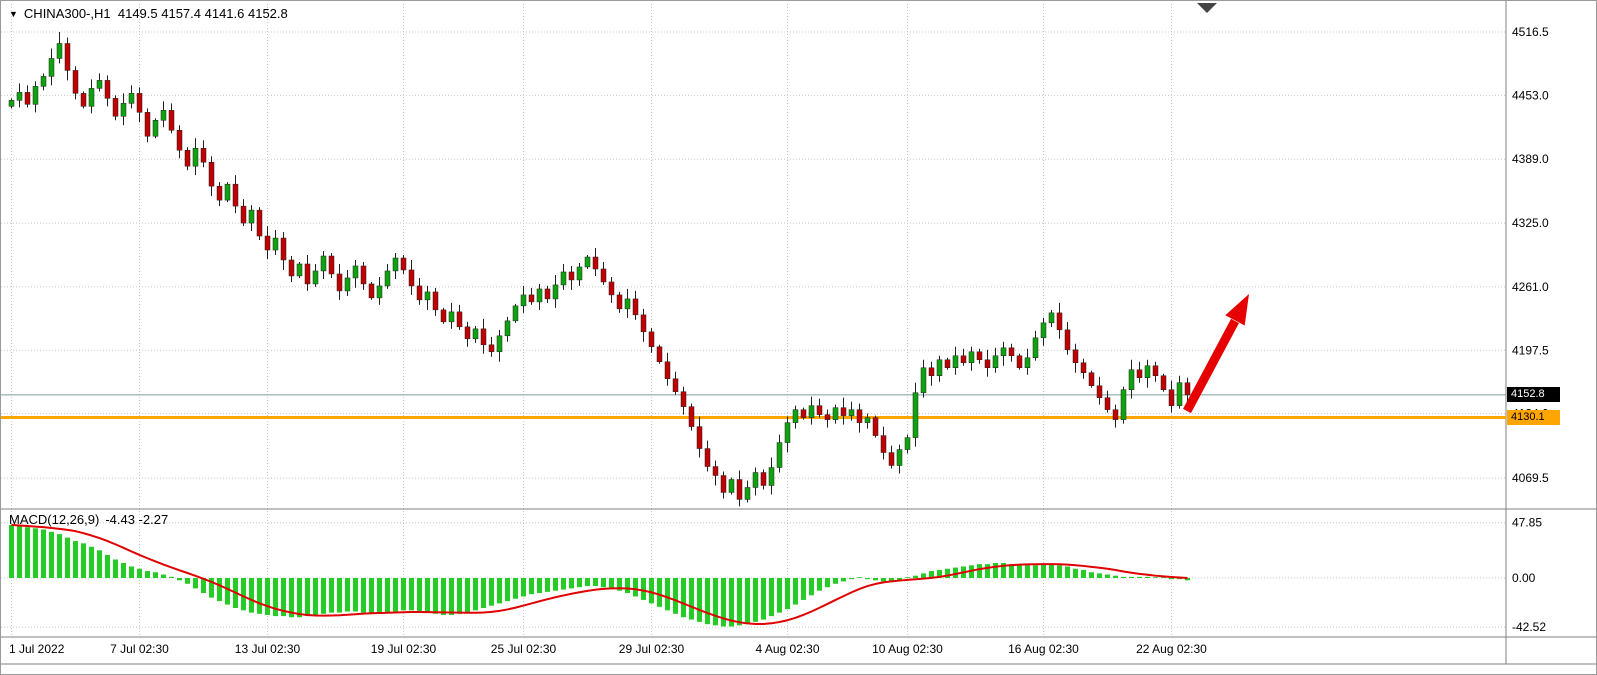 The width and height of the screenshot is (1597, 675). What do you see at coordinates (268, 649) in the screenshot?
I see `date-axis-label: 13 Jul 02:30` at bounding box center [268, 649].